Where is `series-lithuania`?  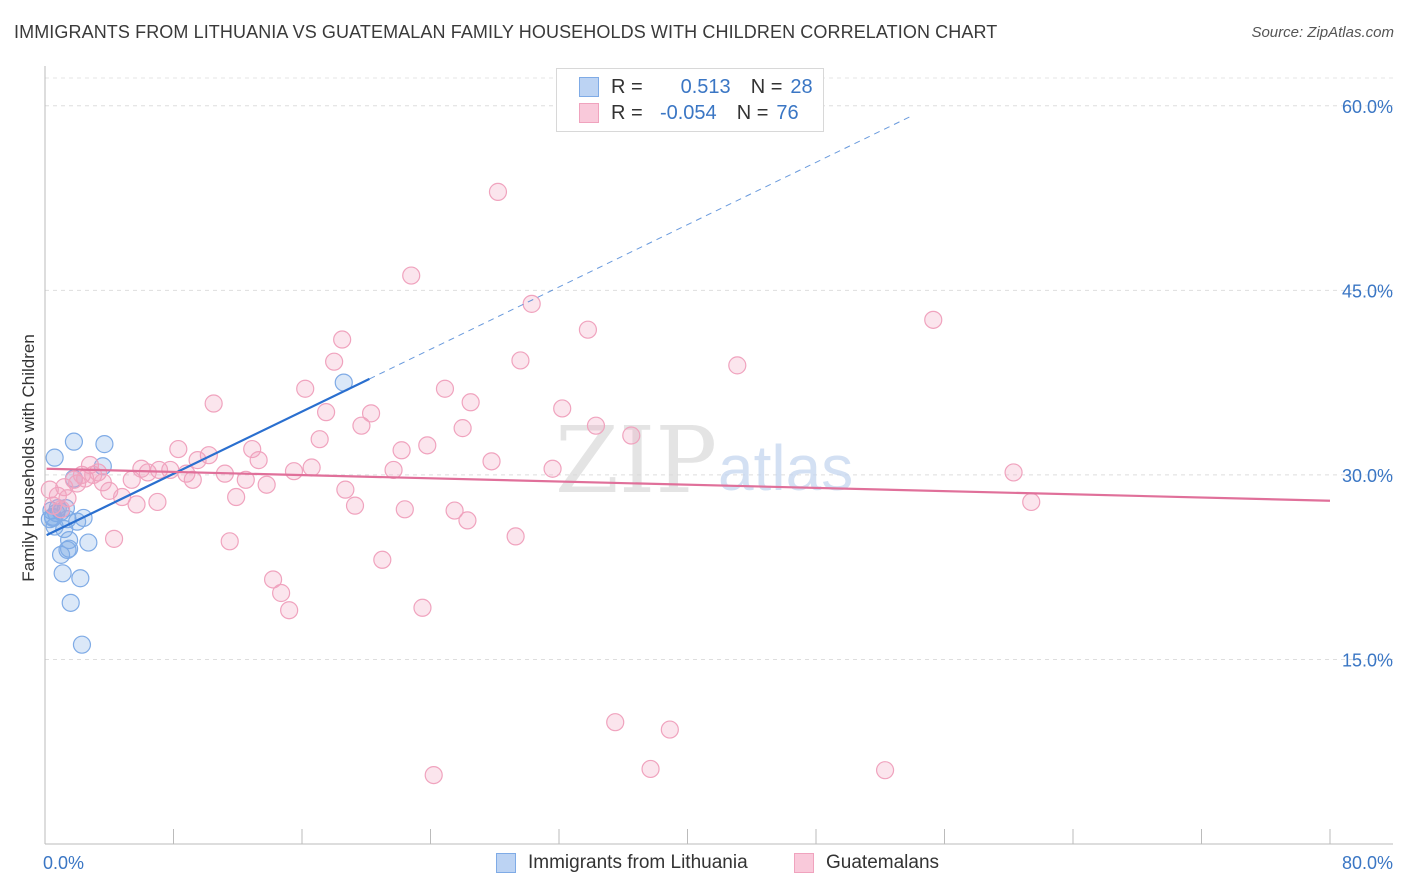
series-lithuania is located at coordinates (196, 513).